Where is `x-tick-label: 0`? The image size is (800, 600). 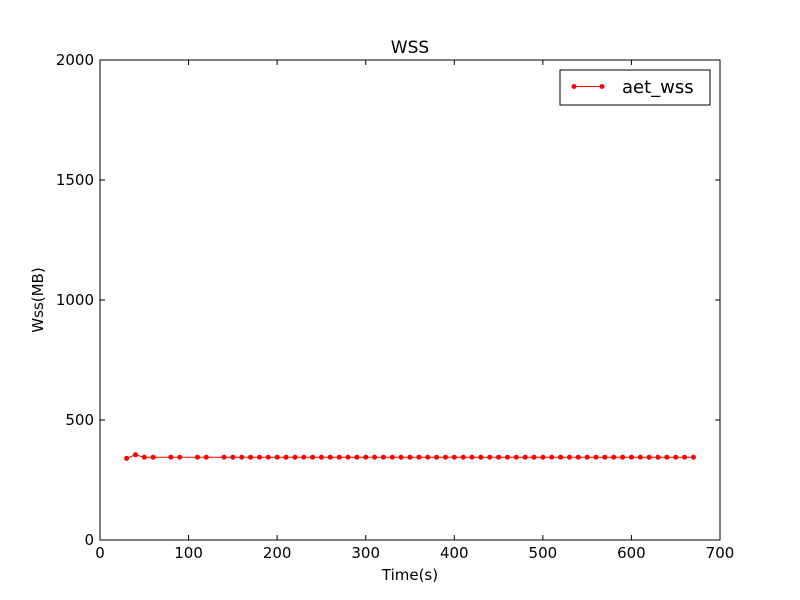
x-tick-label: 0 is located at coordinates (100, 553).